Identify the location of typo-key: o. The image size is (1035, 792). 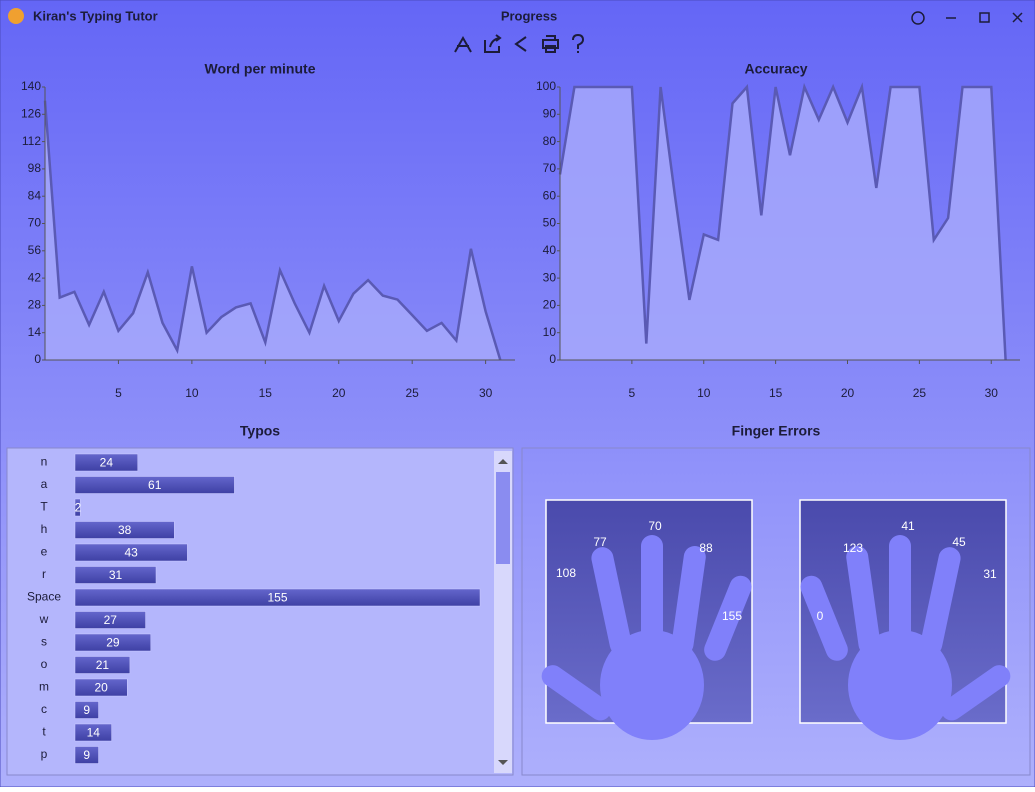
(44, 664).